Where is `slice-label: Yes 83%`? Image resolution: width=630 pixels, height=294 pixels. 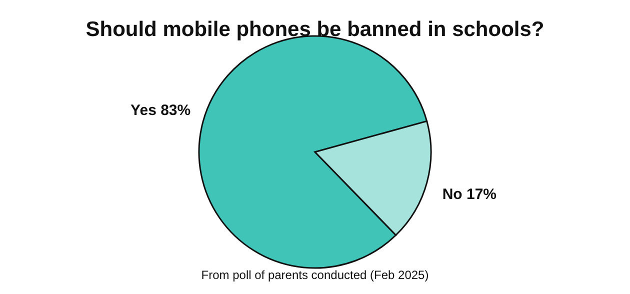
slice-label: Yes 83% is located at coordinates (160, 111).